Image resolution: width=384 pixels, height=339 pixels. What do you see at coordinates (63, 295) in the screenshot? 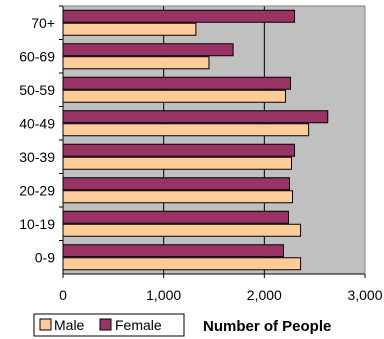
I see `x-tick-label: 0` at bounding box center [63, 295].